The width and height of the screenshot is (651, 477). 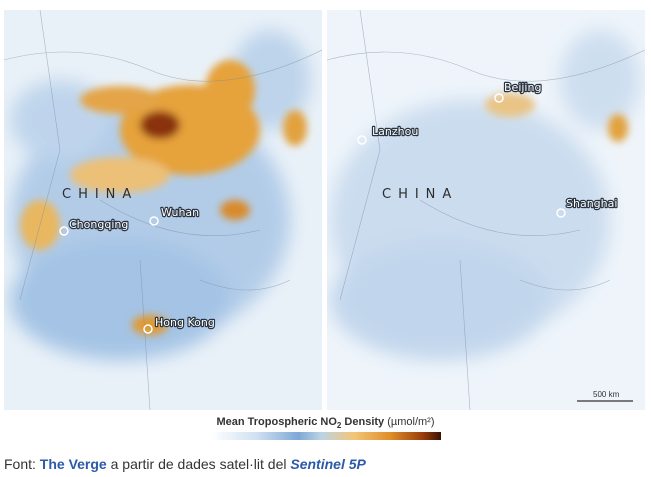 What do you see at coordinates (411, 422) in the screenshot?
I see `legend-unit: (µmol/m²)` at bounding box center [411, 422].